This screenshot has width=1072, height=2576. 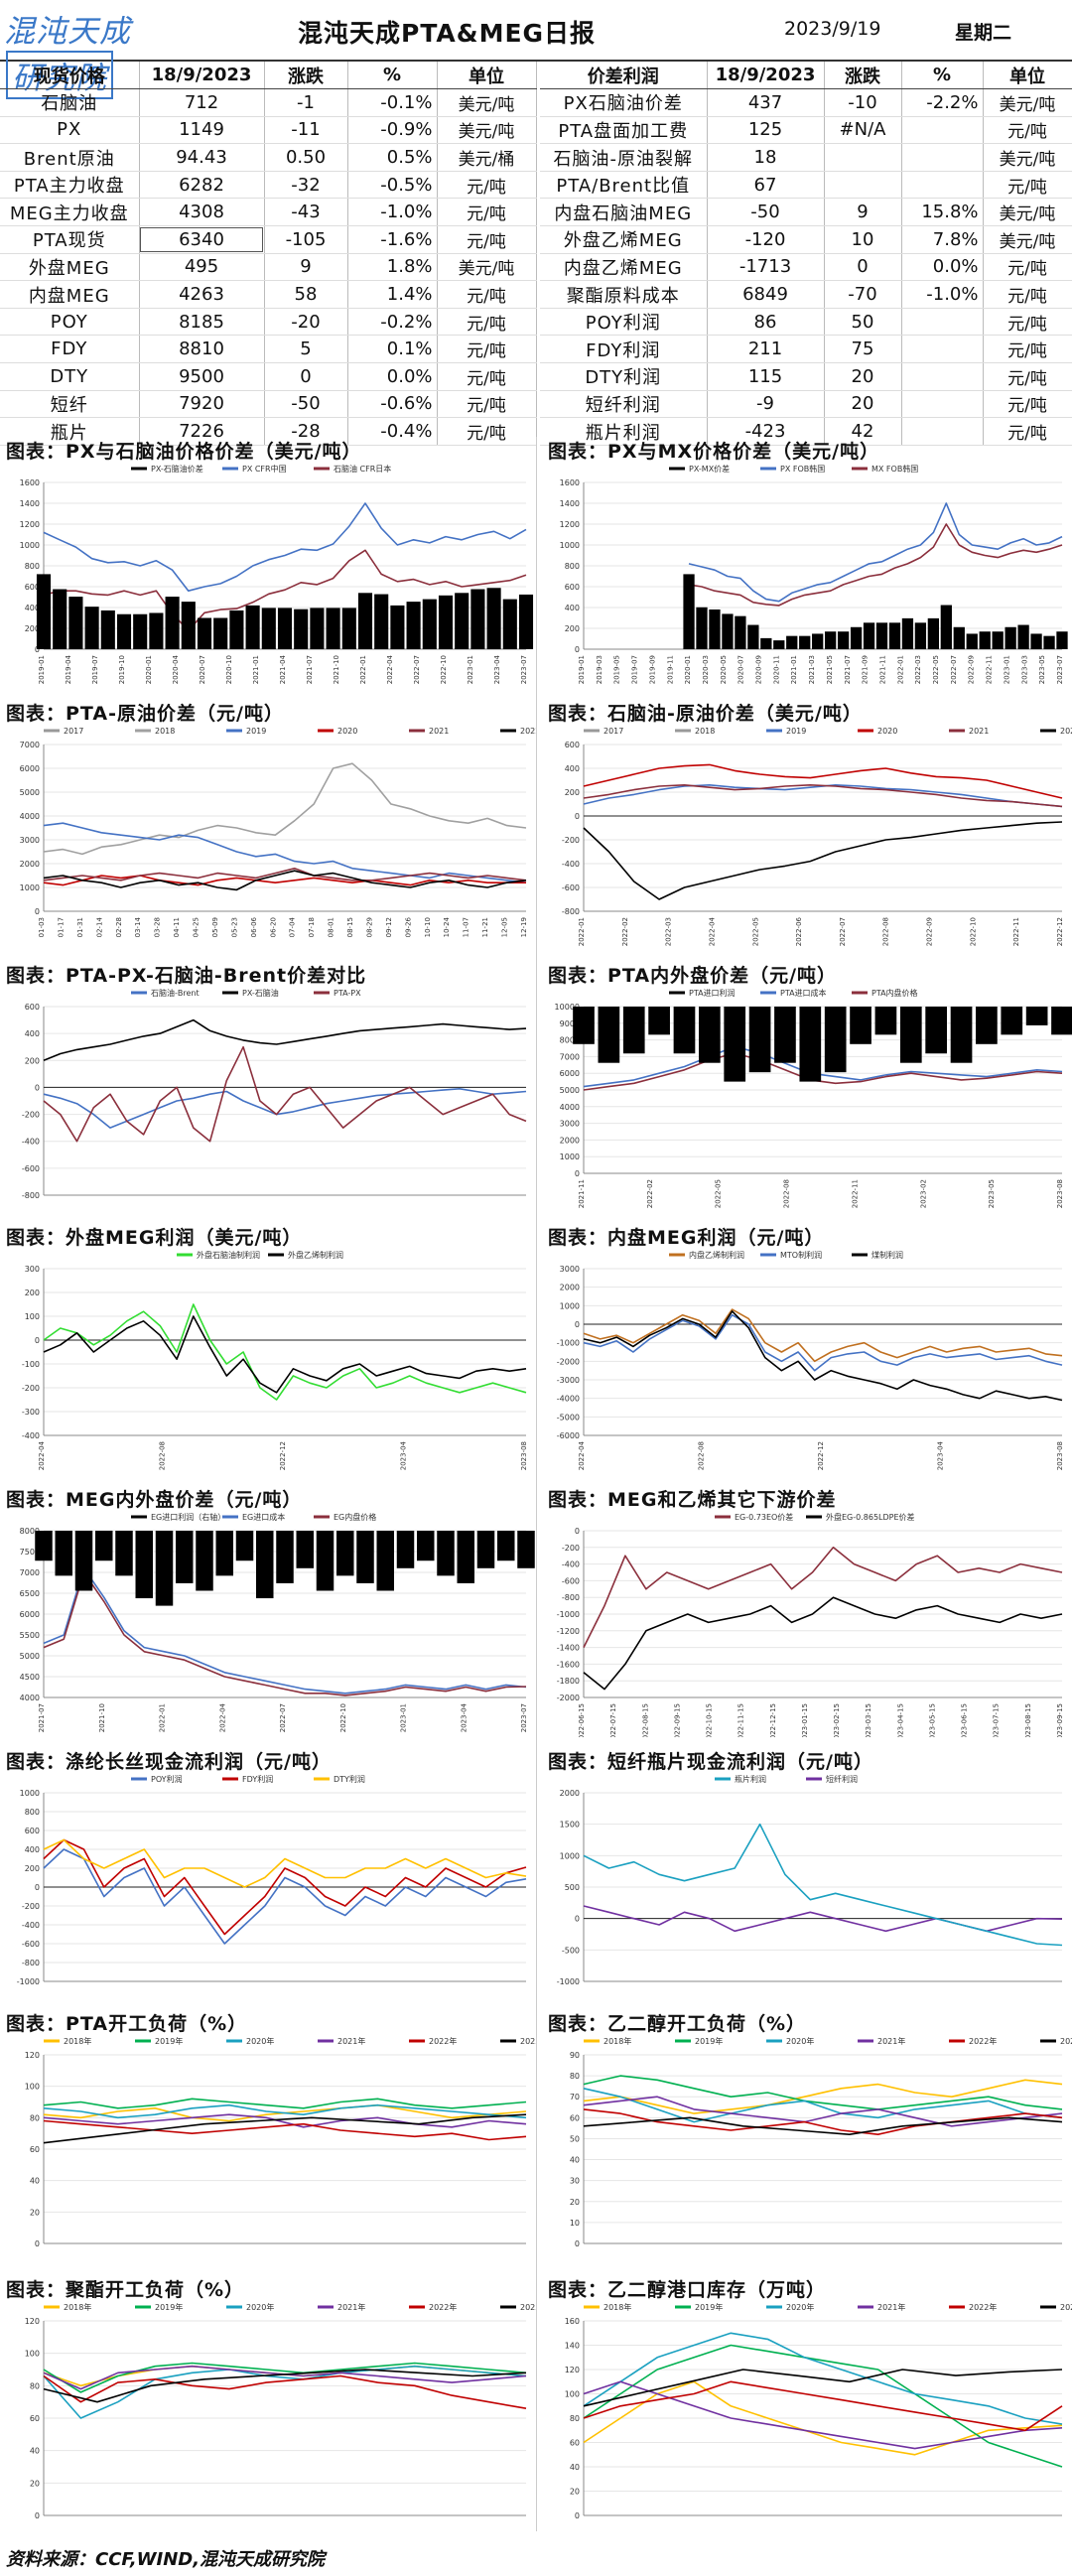 I want to click on legend-label: 2020年, so click(x=800, y=2041).